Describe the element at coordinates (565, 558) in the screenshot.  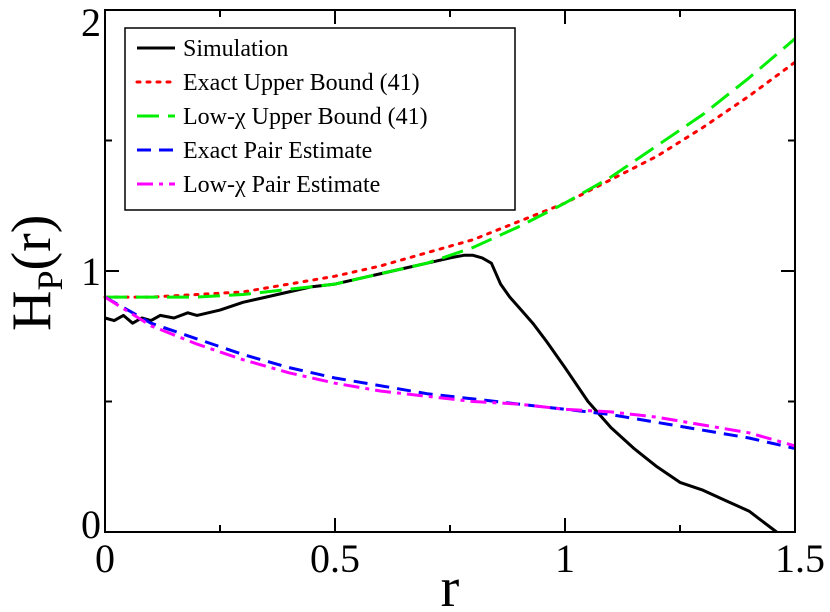
I see `x-tick-label: 1` at that location.